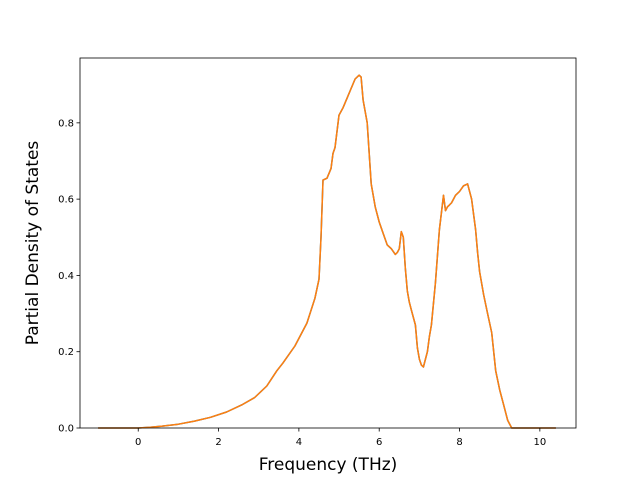 The image size is (640, 480). What do you see at coordinates (379, 442) in the screenshot?
I see `x-tick-label: 6` at bounding box center [379, 442].